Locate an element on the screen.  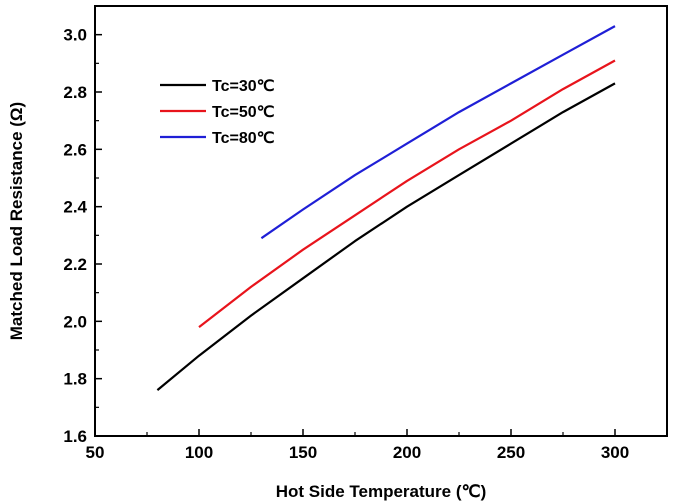
y-tick-label: 2.8 is located at coordinates (75, 92).